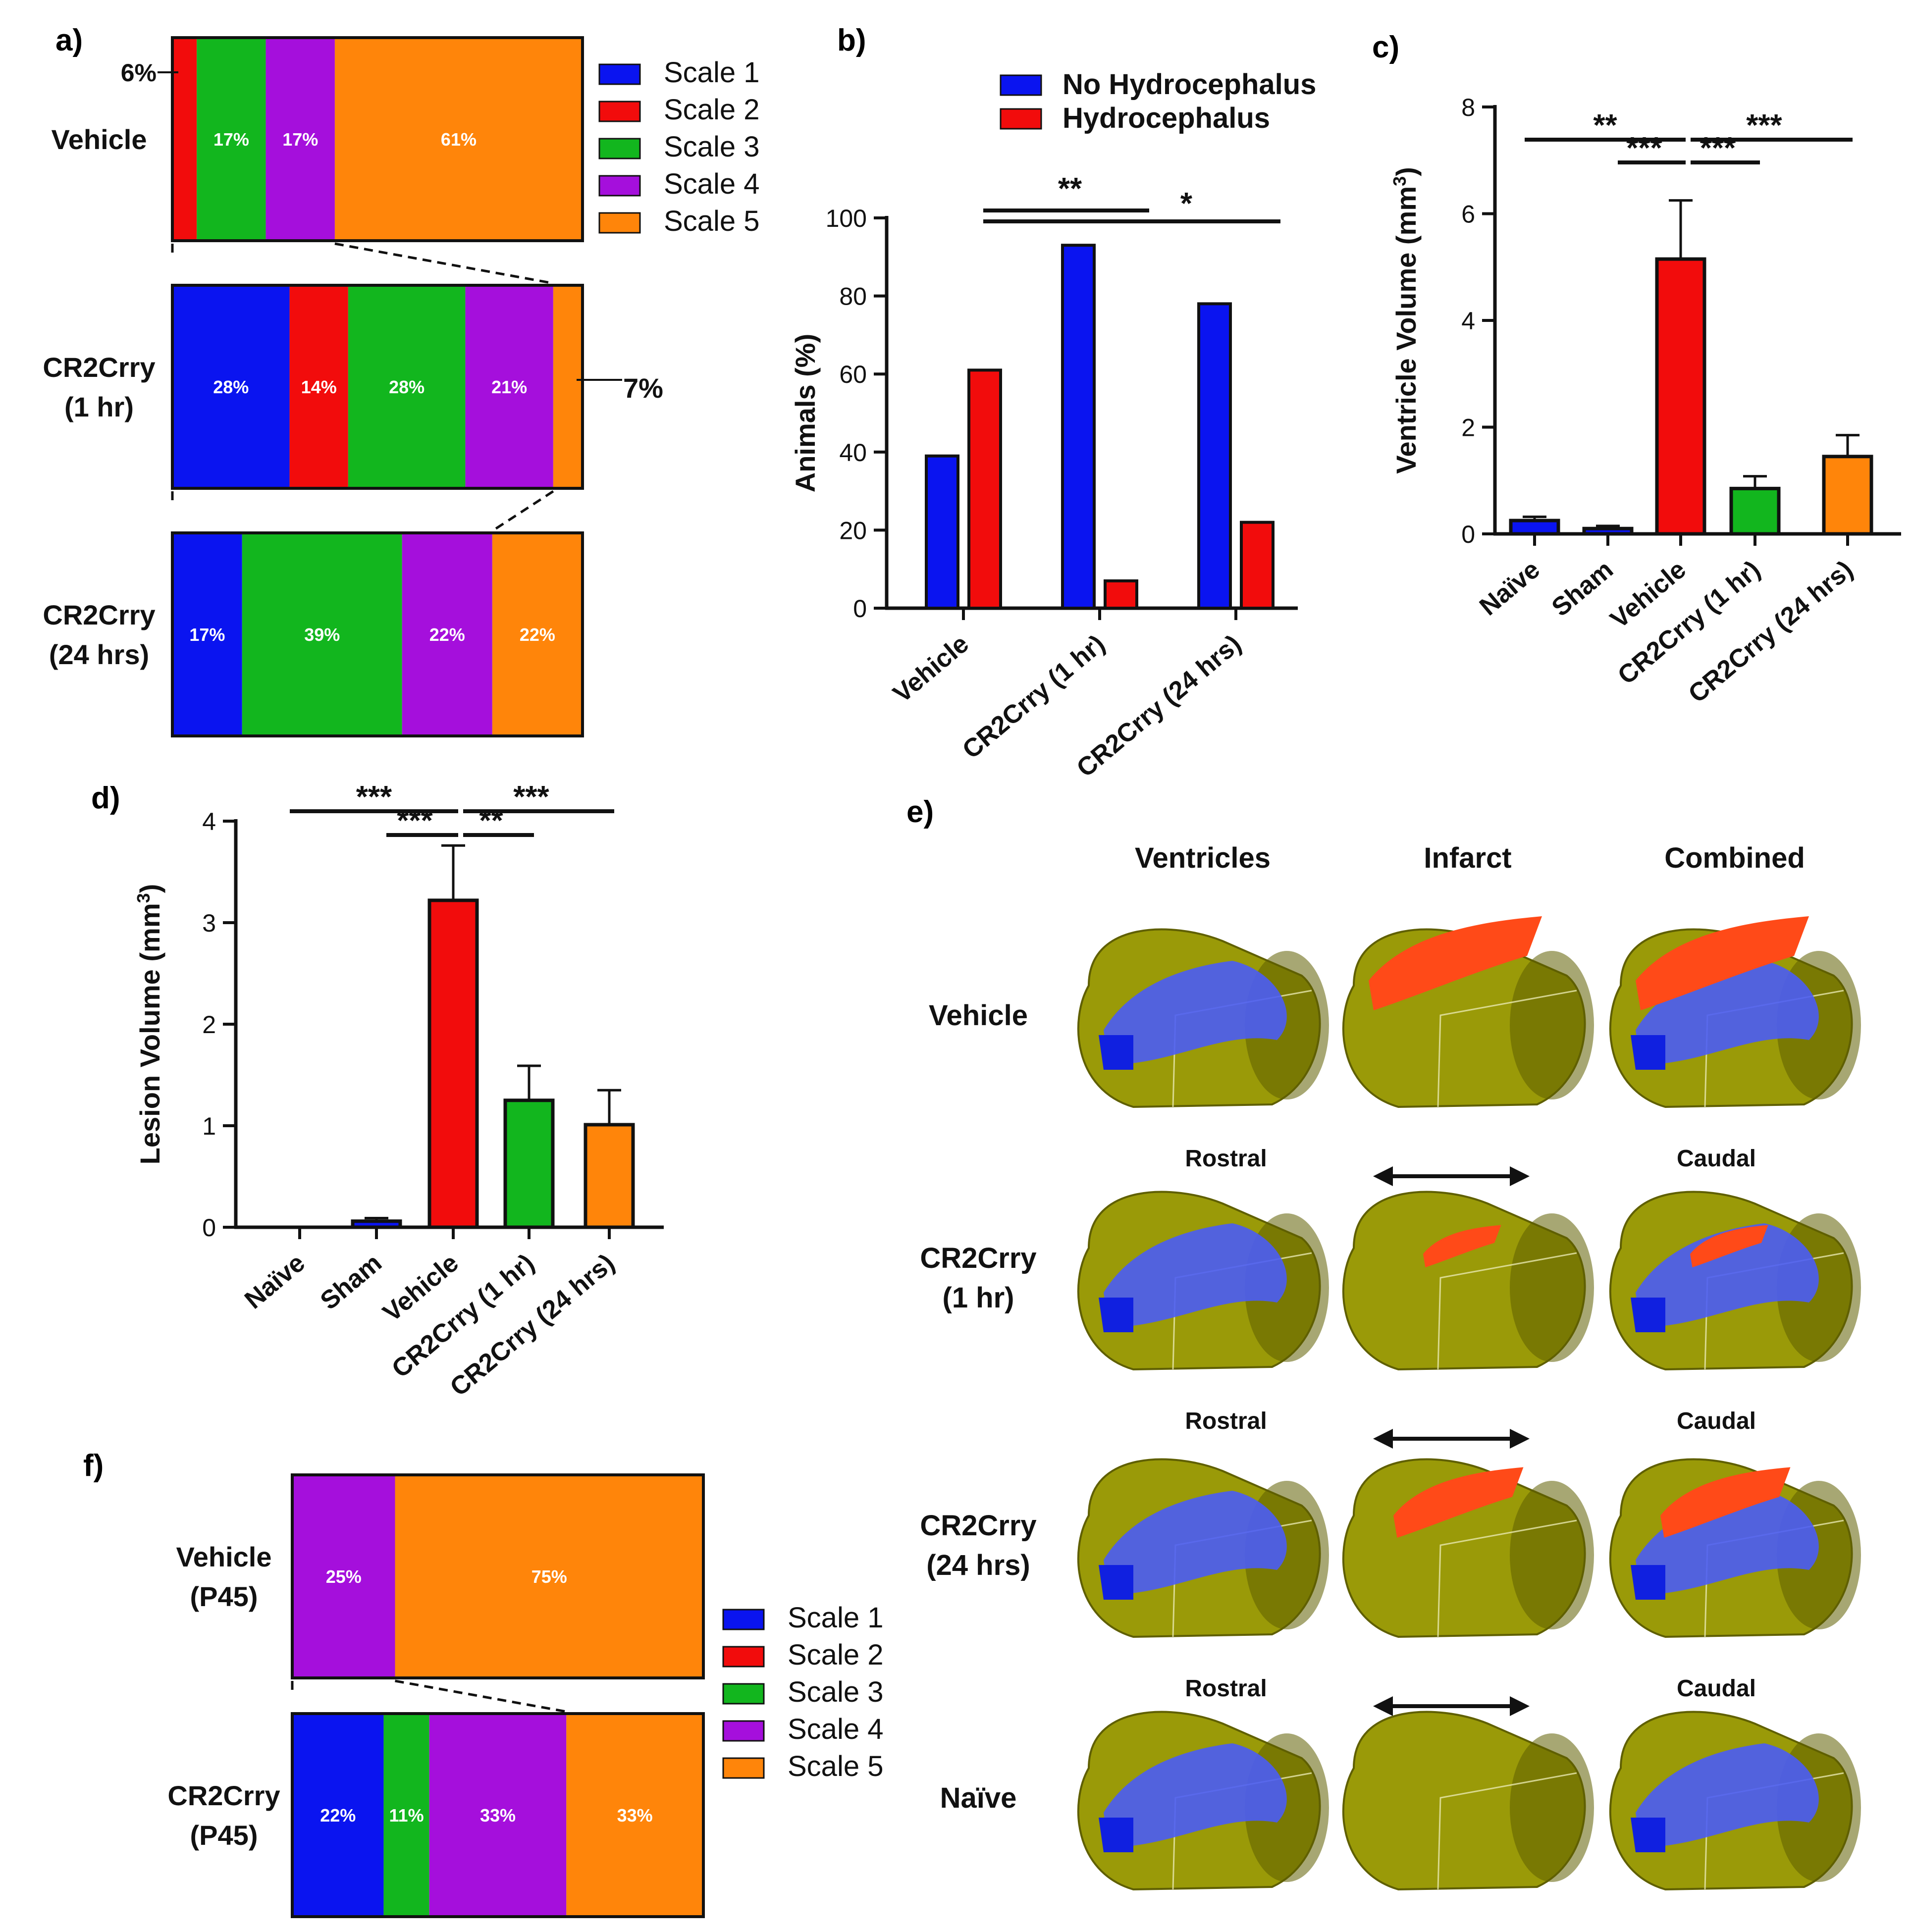 This screenshot has height=1932, width=1913. Describe the element at coordinates (978, 1526) in the screenshot. I see `row-label-cr2crry-24-hrs: CR2Crry` at that location.